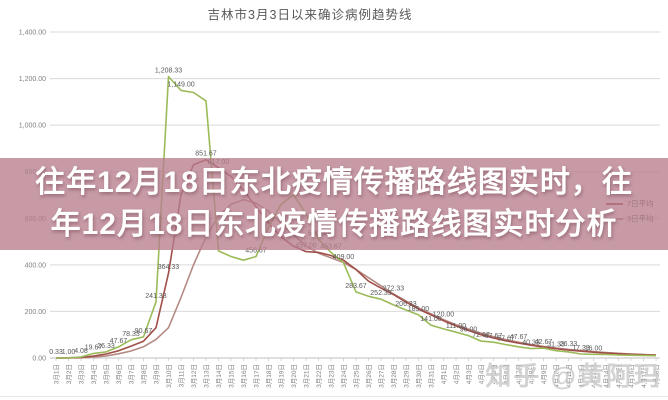 The image size is (668, 400). Describe the element at coordinates (319, 376) in the screenshot. I see `svg-text: 3月22日` at that location.